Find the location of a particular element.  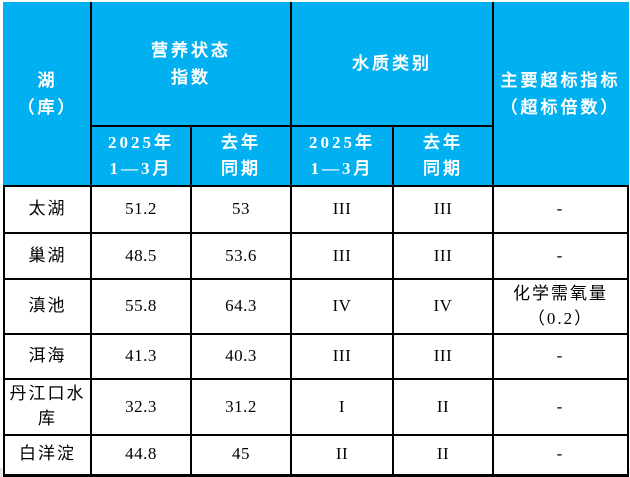

cell-nutrition-2025: 41.3 is located at coordinates (141, 357).